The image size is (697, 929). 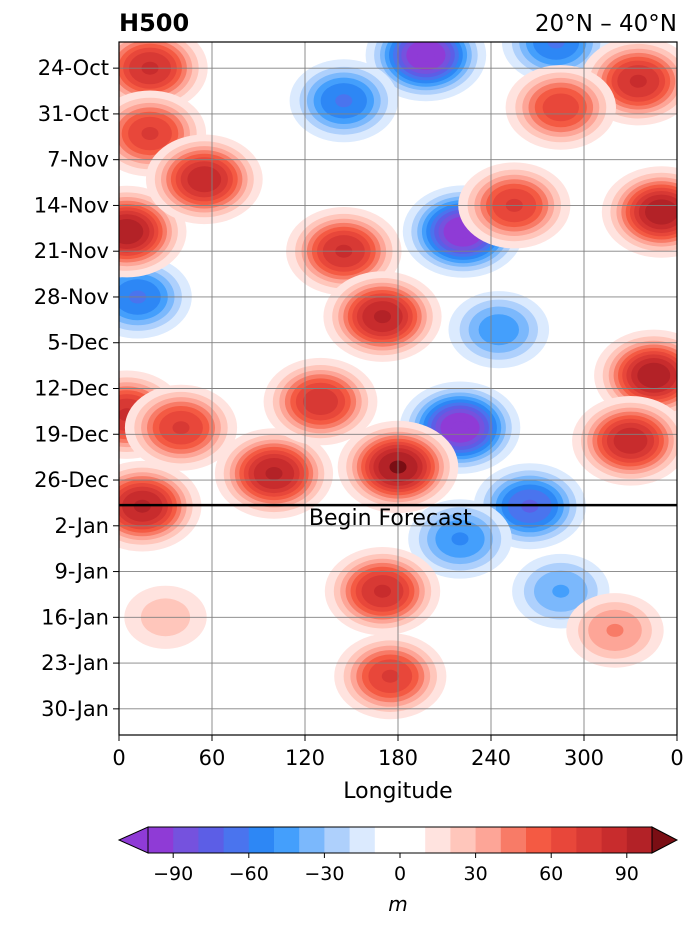 I want to click on x-tick-label: 120, so click(x=305, y=758).